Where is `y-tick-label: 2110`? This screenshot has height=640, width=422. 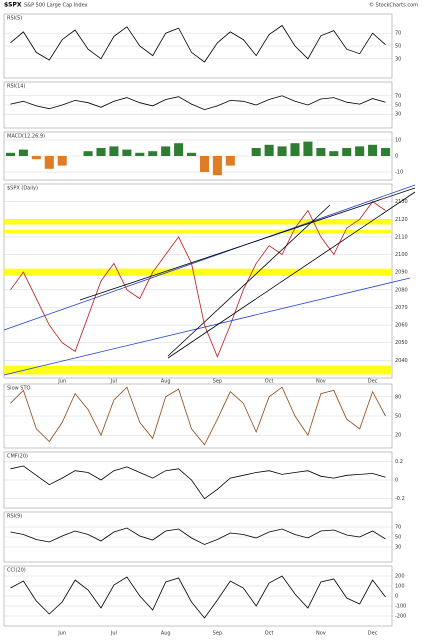 y-tick-label: 2110 is located at coordinates (401, 237).